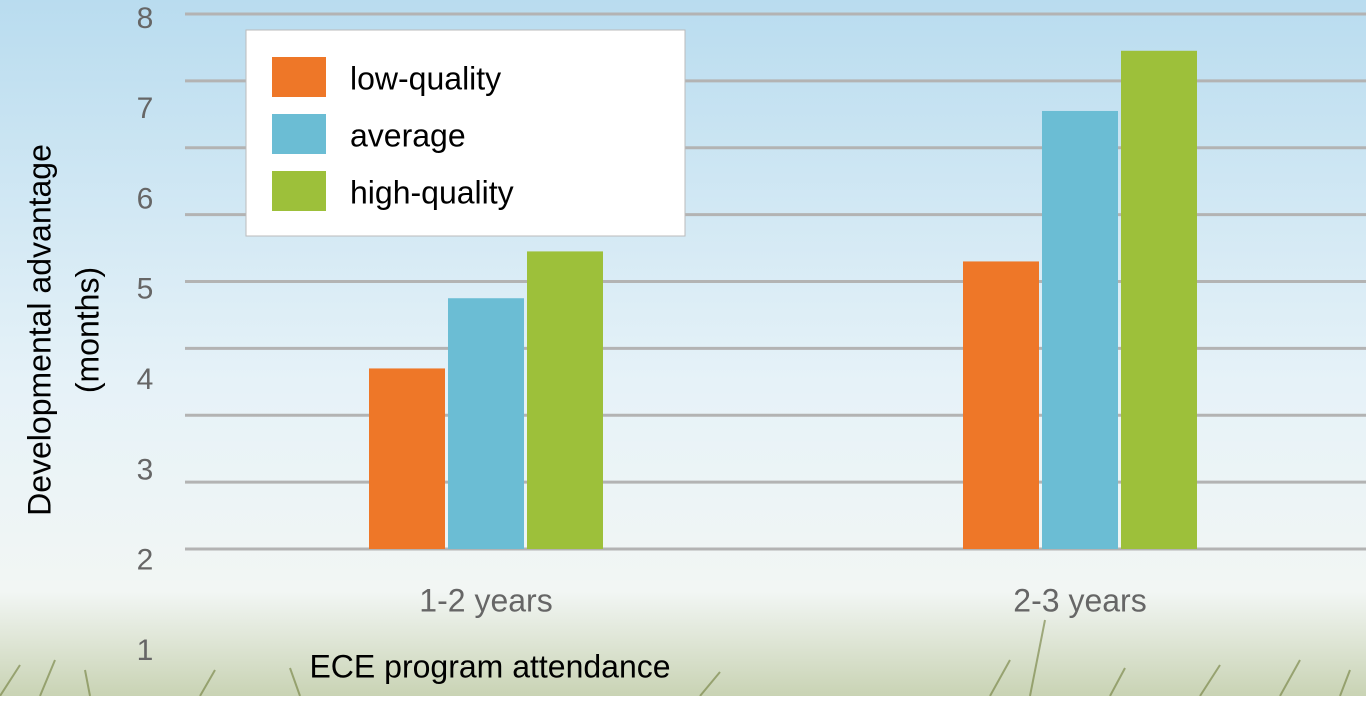 This screenshot has width=1366, height=701. What do you see at coordinates (145, 108) in the screenshot?
I see `y-tick-label: 7` at bounding box center [145, 108].